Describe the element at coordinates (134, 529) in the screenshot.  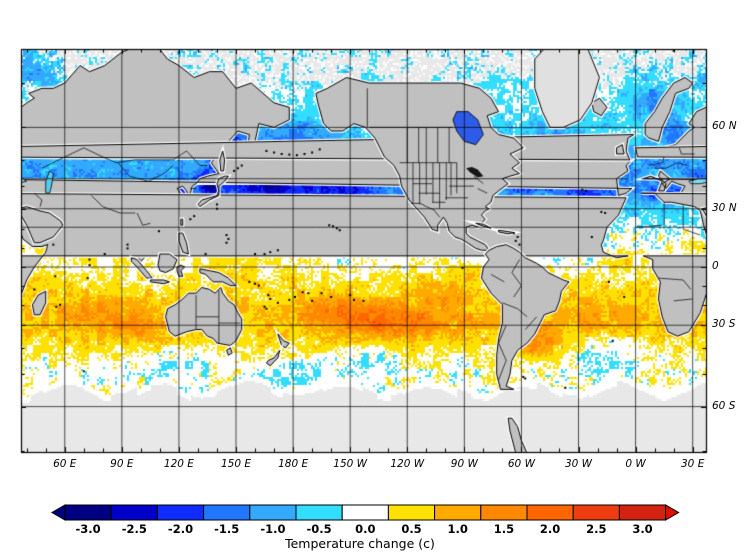
I see `colorbar-tick-label: -2.5` at that location.